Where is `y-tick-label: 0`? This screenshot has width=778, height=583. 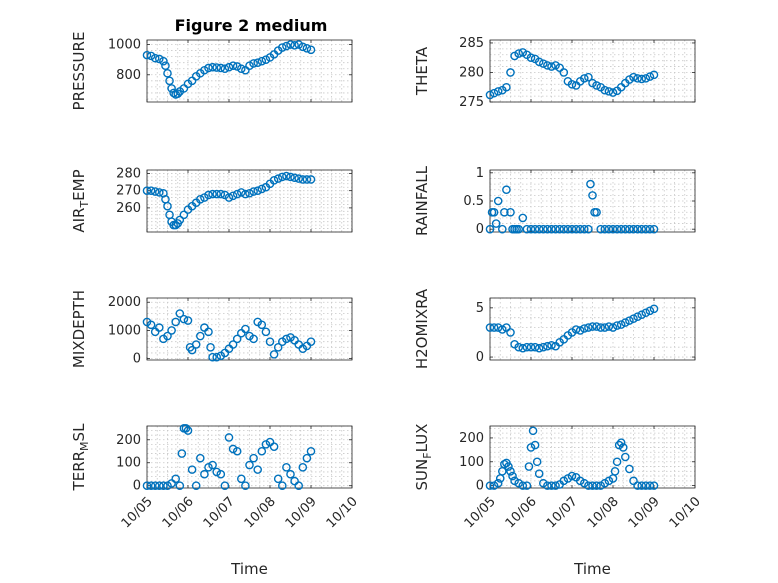
y-tick-label: 0 is located at coordinates (137, 486).